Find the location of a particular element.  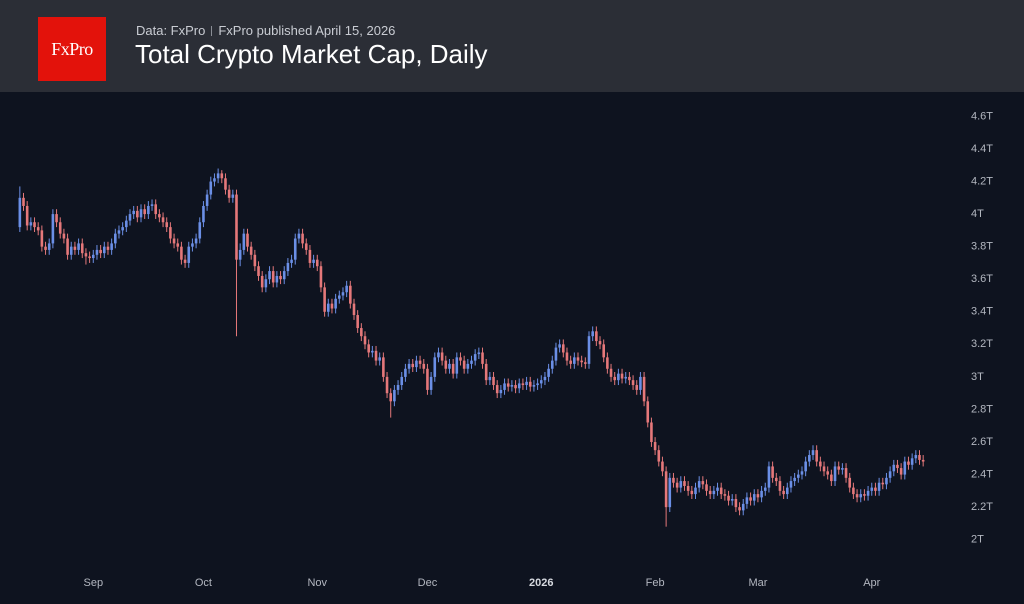

x-tick-label: Apr is located at coordinates (871, 583).